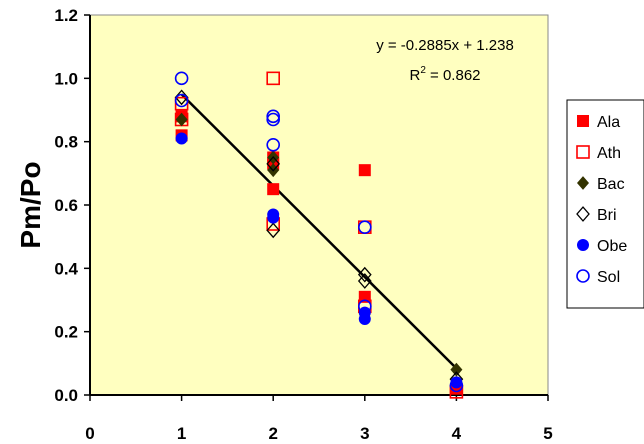  Describe the element at coordinates (66, 15) in the screenshot. I see `y-tick-label: 1.2` at that location.